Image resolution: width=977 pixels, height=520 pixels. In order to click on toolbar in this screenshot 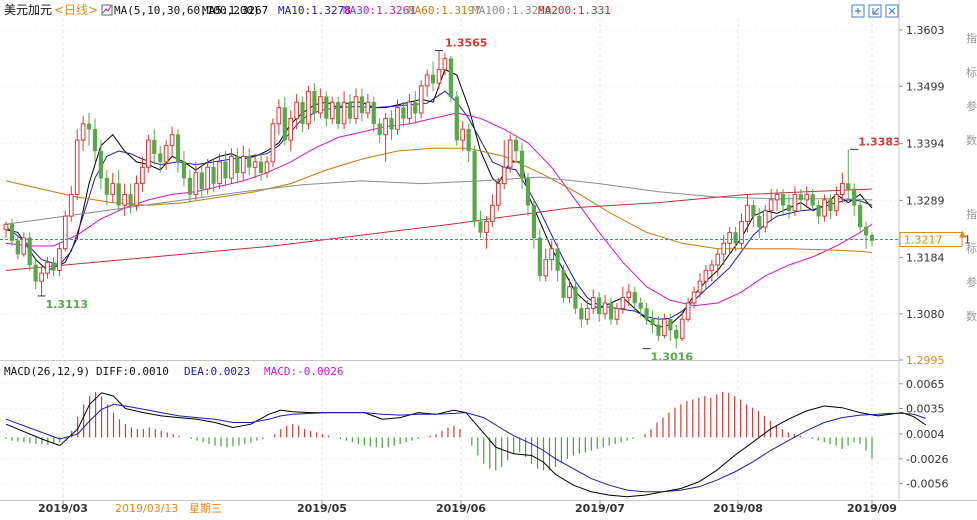, I will do `click(875, 11)`.